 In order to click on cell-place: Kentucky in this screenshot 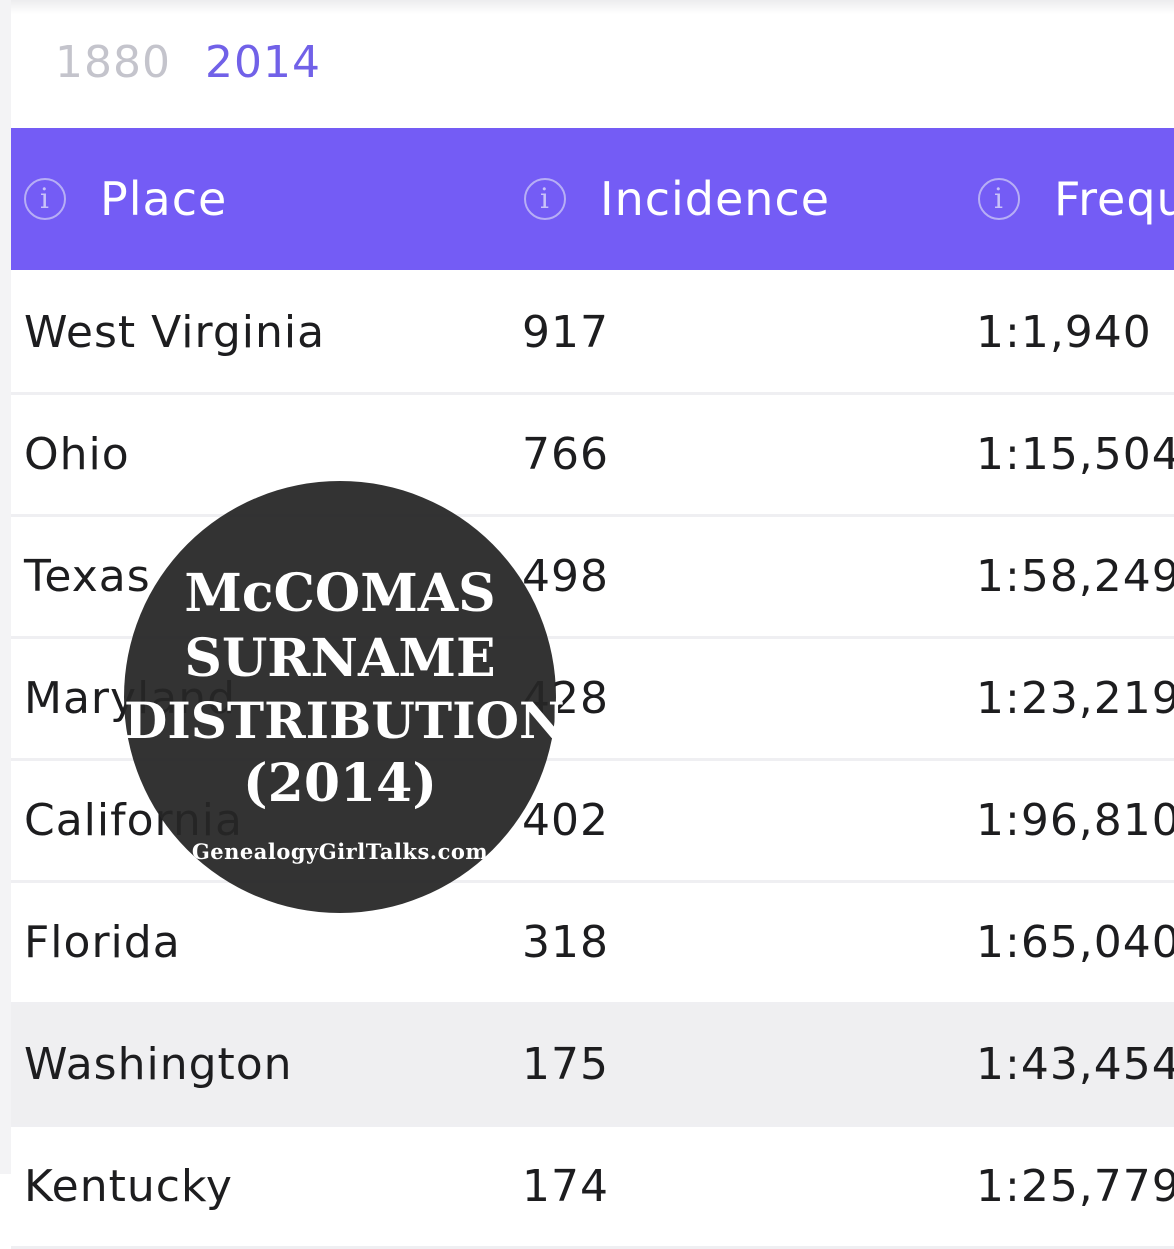, I will do `click(128, 1186)`.